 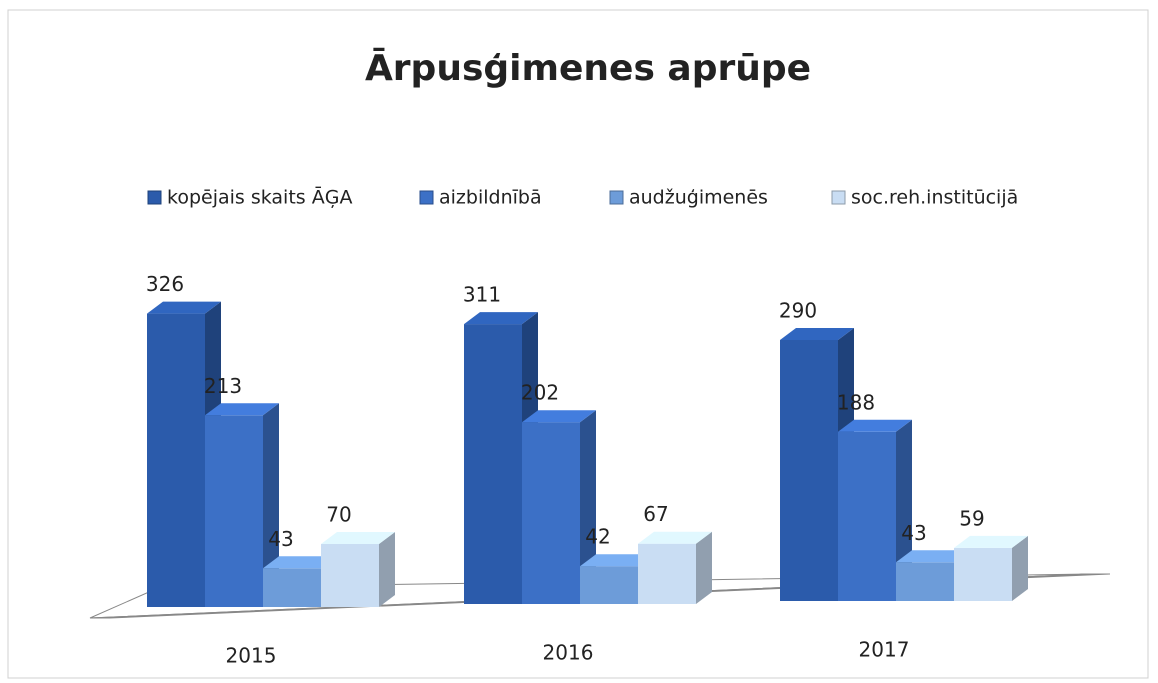 What do you see at coordinates (597, 537) in the screenshot?
I see `data-label: 42` at bounding box center [597, 537].